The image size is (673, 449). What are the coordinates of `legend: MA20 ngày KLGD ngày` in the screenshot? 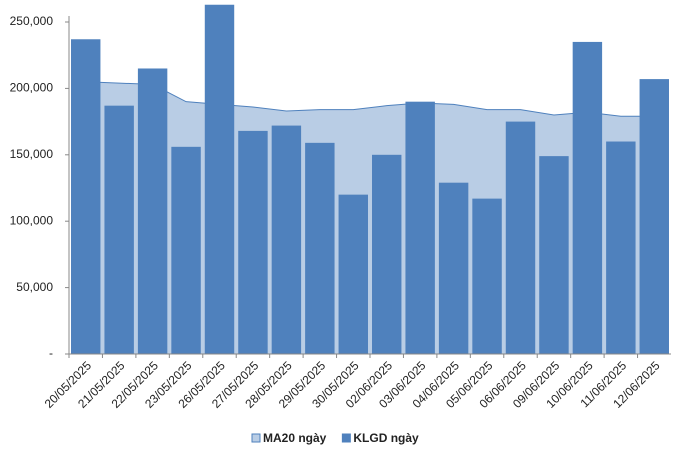 It's located at (335, 438).